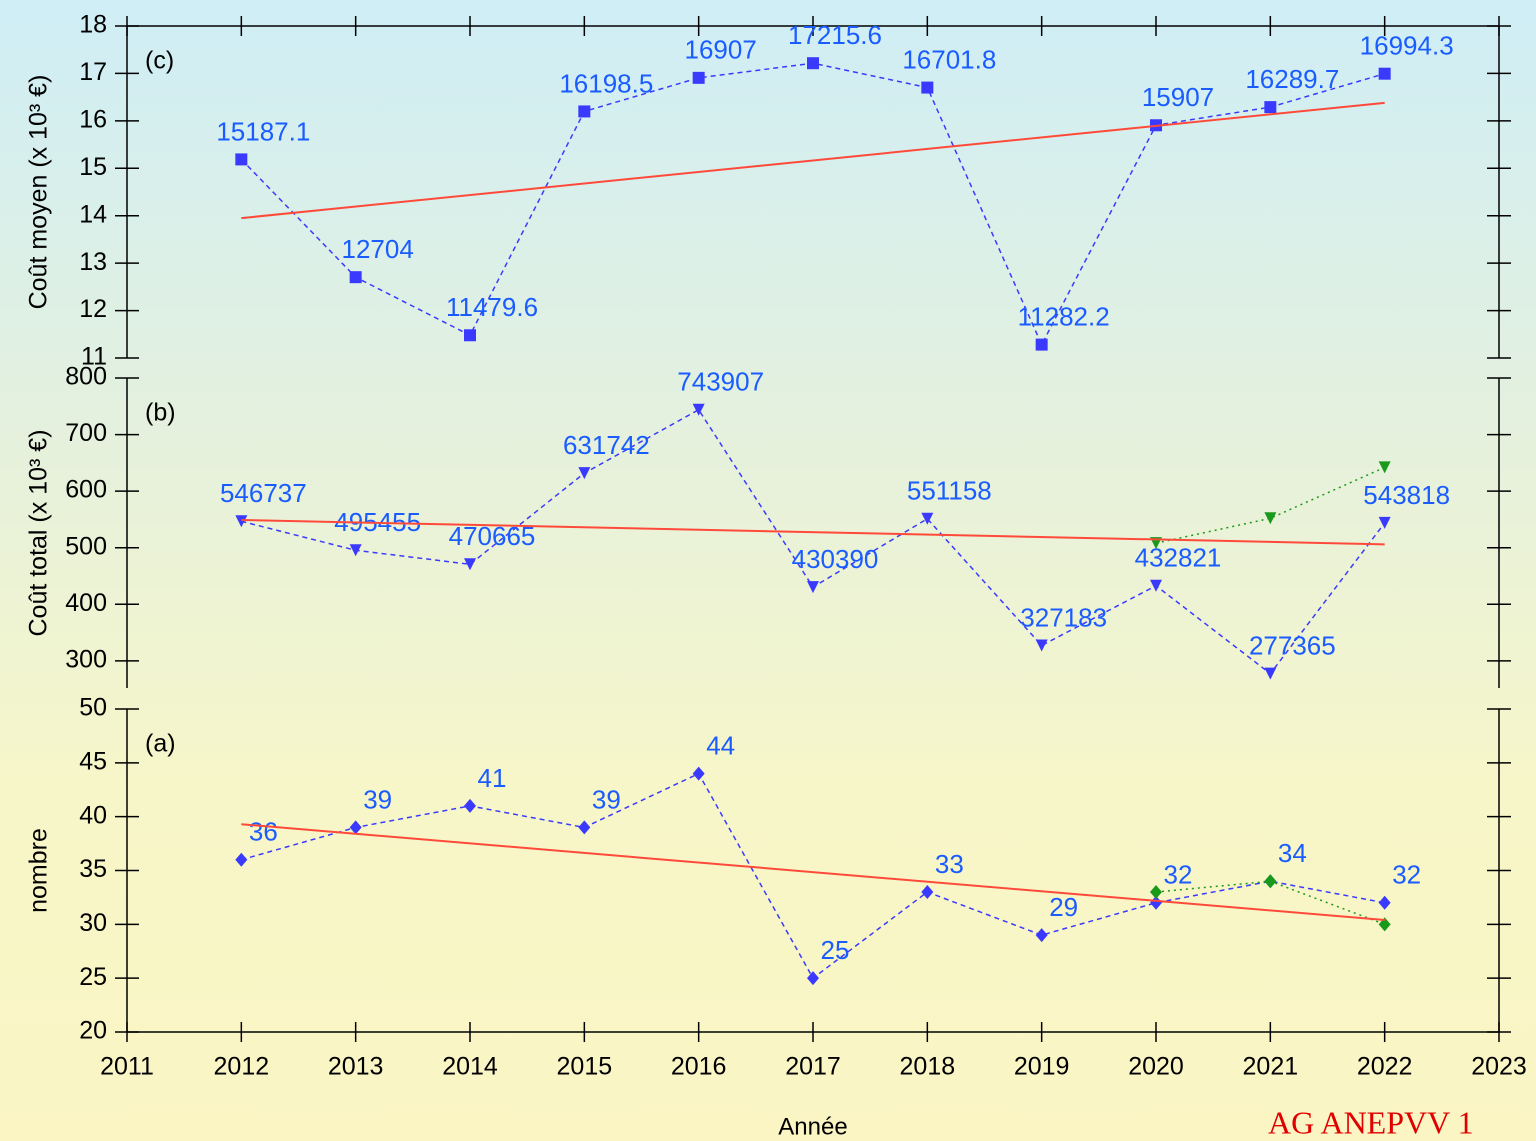  I want to click on y-tick-label: 14, so click(93, 214).